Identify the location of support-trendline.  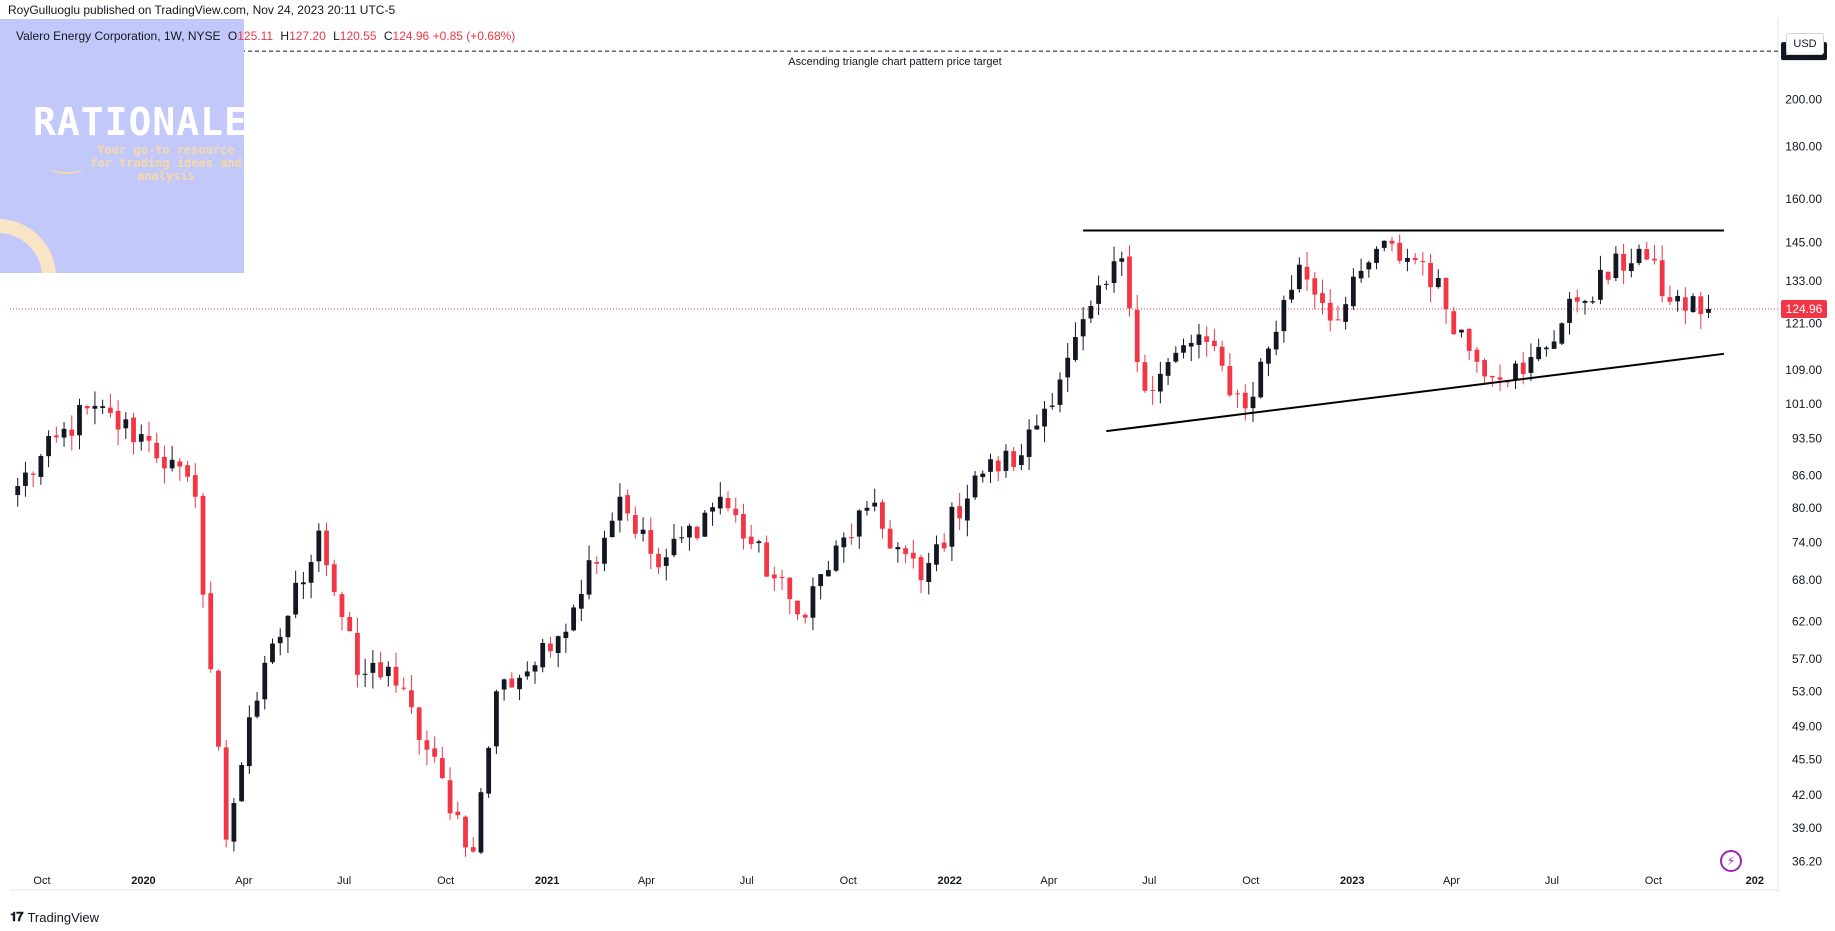
(1415, 392).